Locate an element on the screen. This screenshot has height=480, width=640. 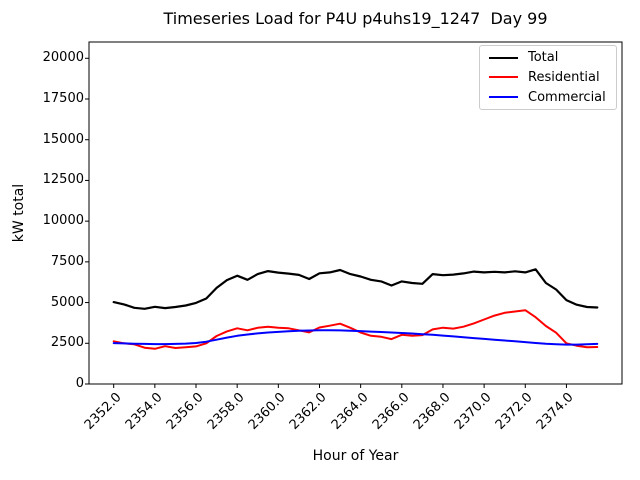
y-tick-label: 5000 is located at coordinates (67, 302).